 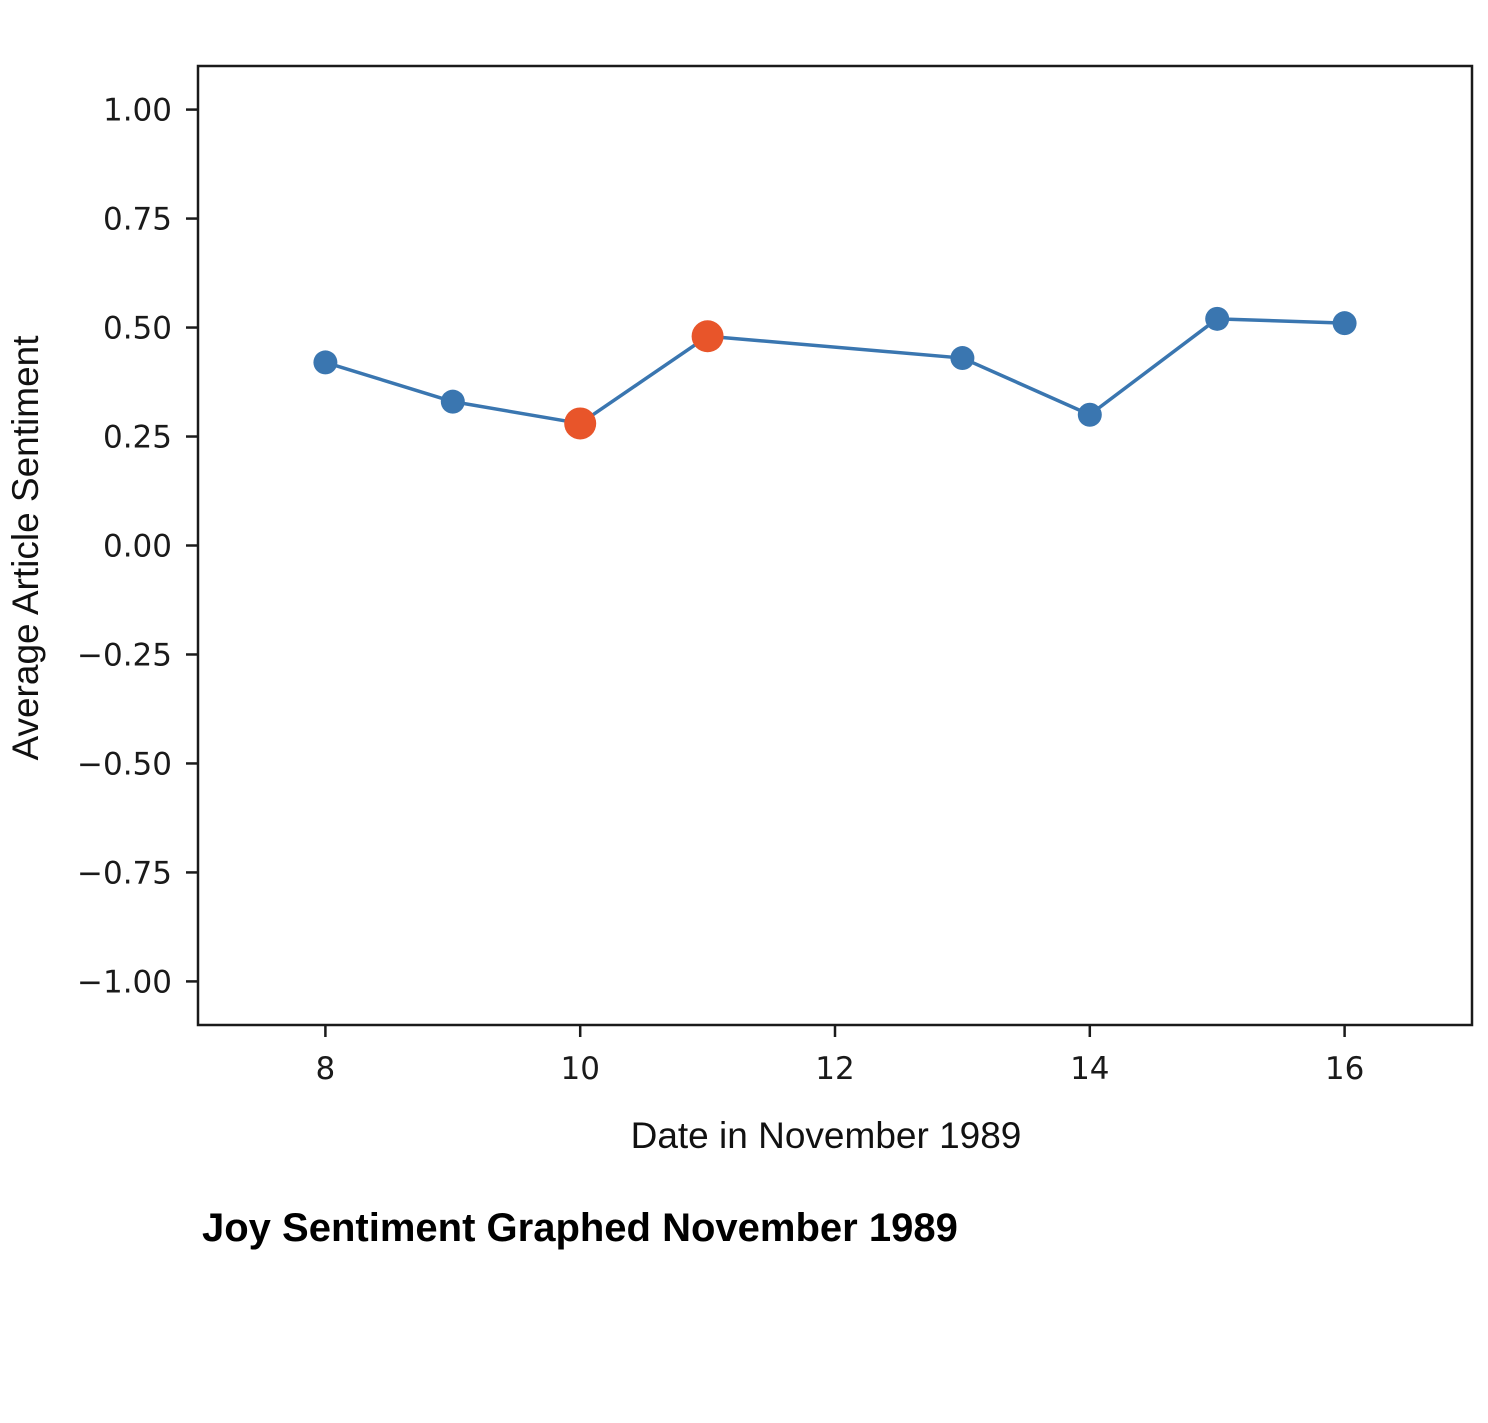 I want to click on series-line, so click(x=834, y=371).